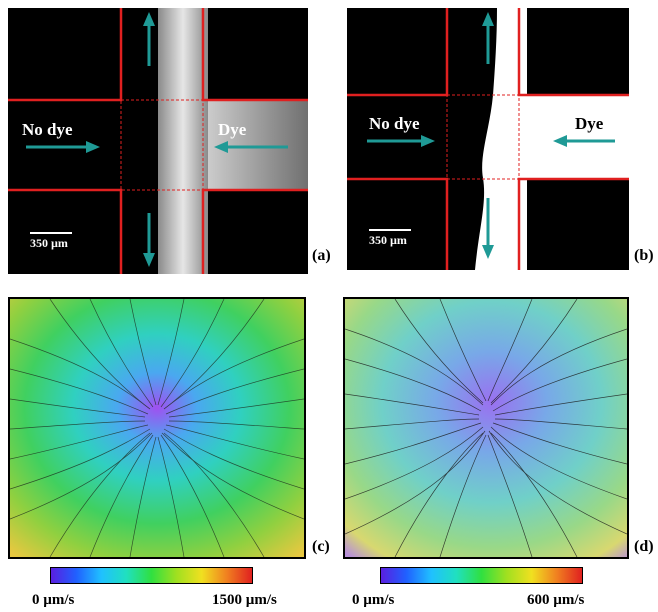 The width and height of the screenshot is (658, 612). I want to click on panel-b-label: (b), so click(644, 255).